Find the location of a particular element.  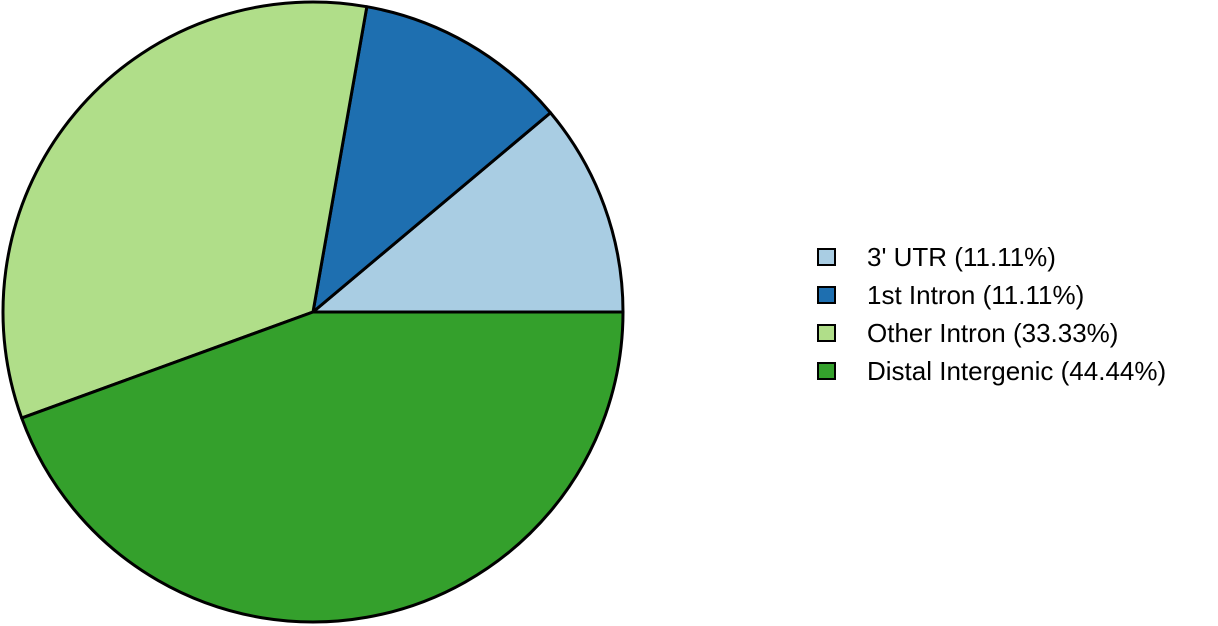

legend-item-distal-intergenic: Distal Intergenic (44.44%) is located at coordinates (1017, 371).